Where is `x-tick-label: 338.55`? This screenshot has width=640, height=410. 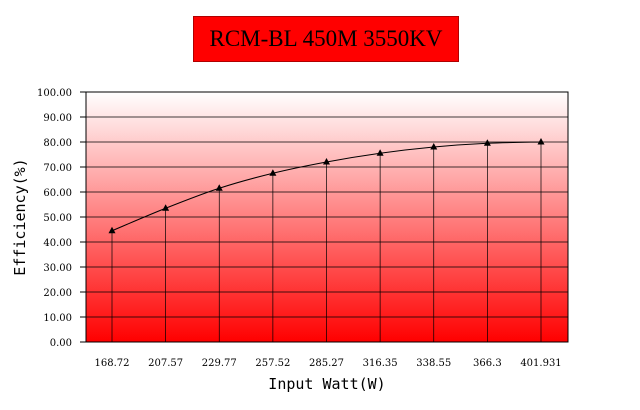 x-tick-label: 338.55 is located at coordinates (433, 363).